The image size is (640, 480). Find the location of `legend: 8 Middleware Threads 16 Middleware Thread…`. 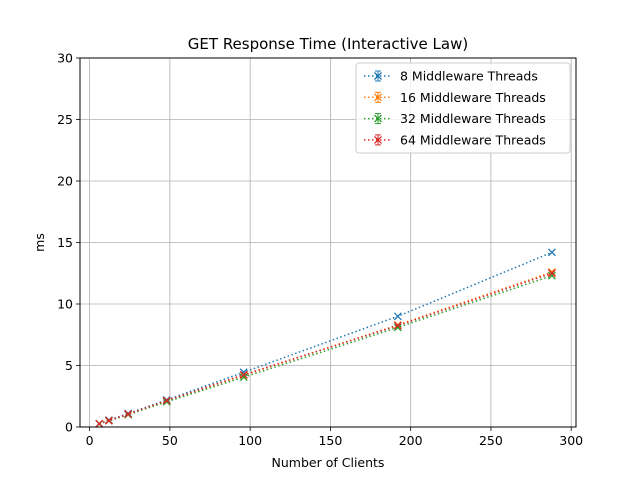

legend: 8 Middleware Threads 16 Middleware Thread… is located at coordinates (463, 108).